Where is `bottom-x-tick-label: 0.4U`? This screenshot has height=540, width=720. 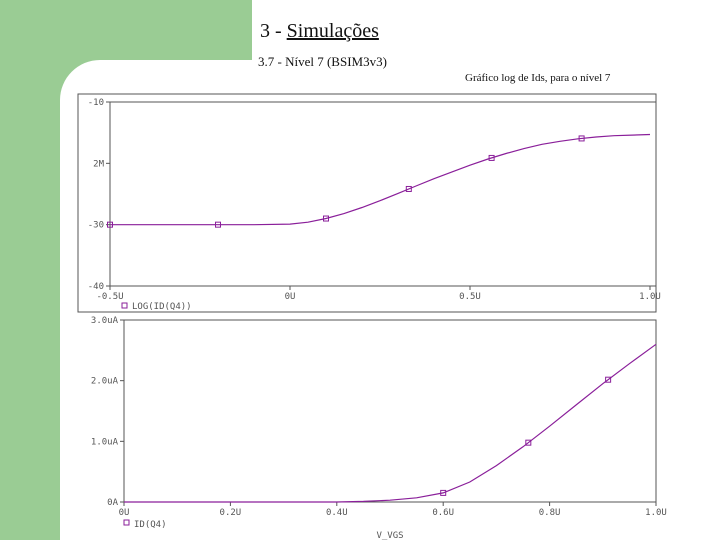 bottom-x-tick-label: 0.4U is located at coordinates (337, 513).